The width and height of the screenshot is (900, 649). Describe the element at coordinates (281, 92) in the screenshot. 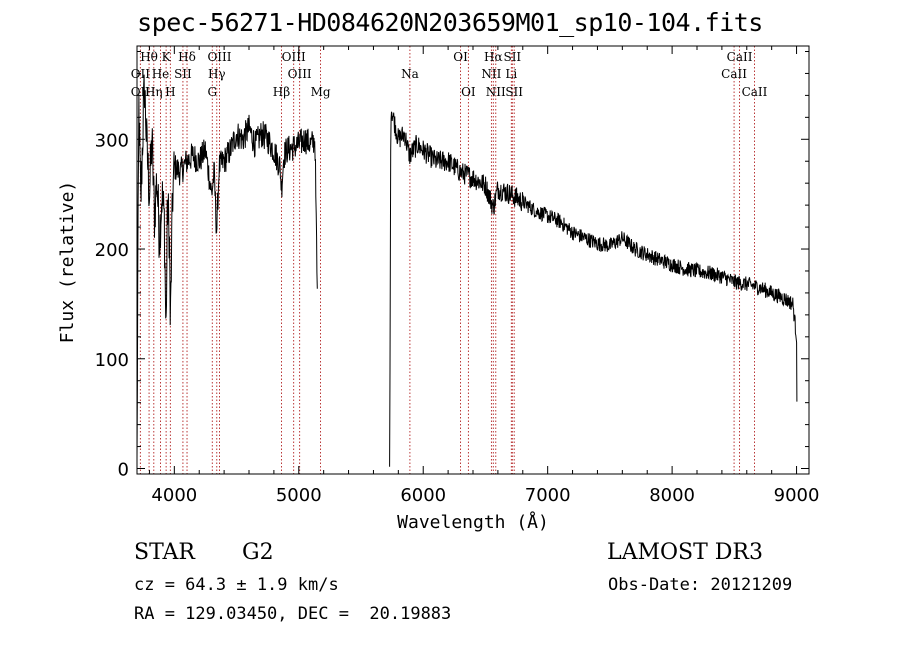

I see `line-label: Hβ` at that location.